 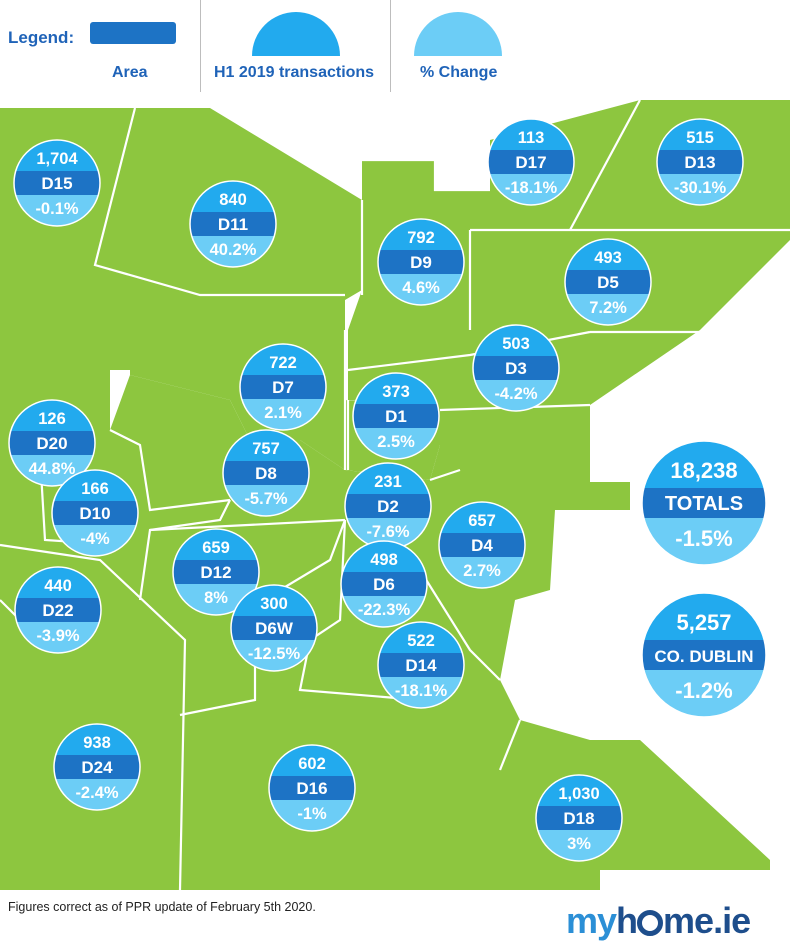 I want to click on badge-area: D16, so click(x=311, y=788).